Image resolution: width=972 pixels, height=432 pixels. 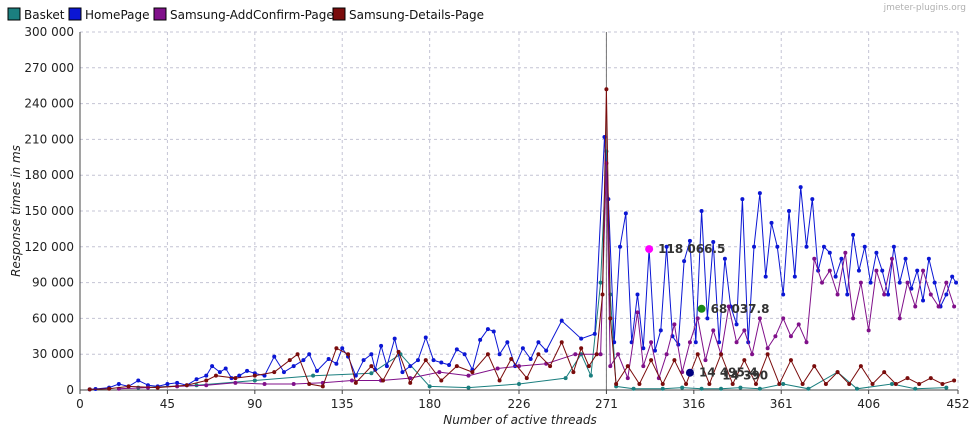 What do you see at coordinates (36, 14) in the screenshot?
I see `legend-item-basket: Basket` at bounding box center [36, 14].